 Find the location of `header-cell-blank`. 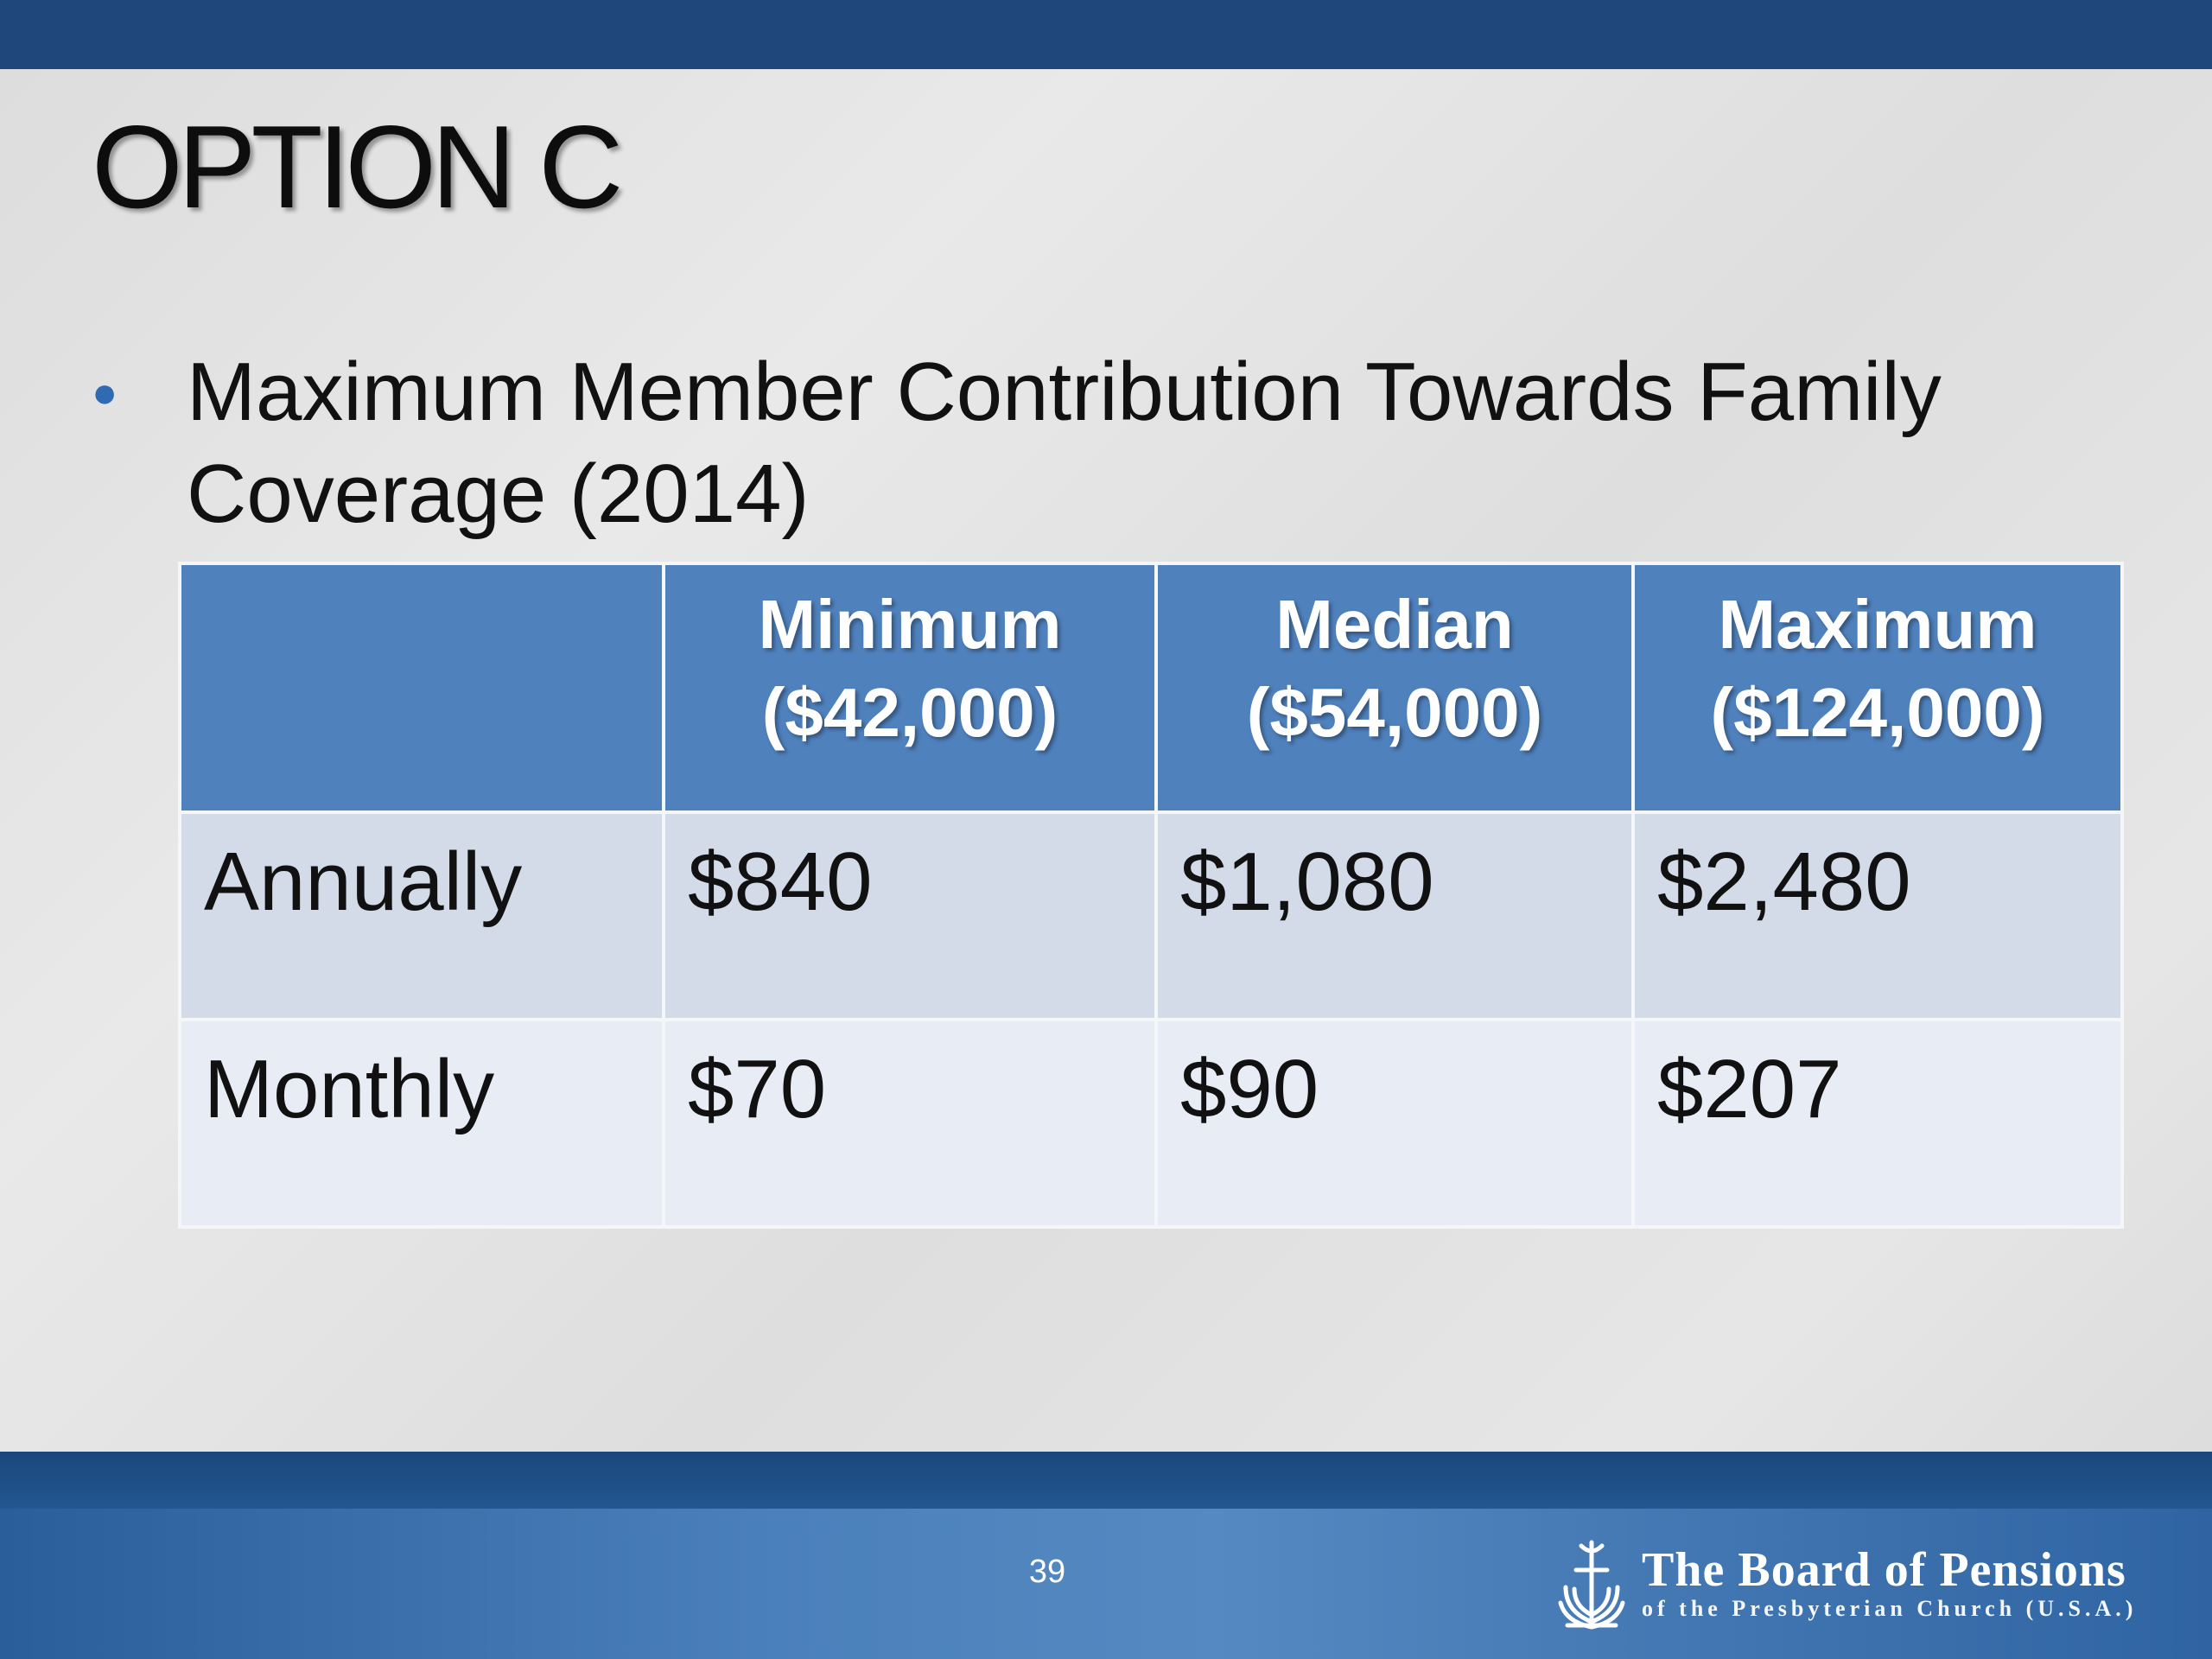

header-cell-blank is located at coordinates (421, 688).